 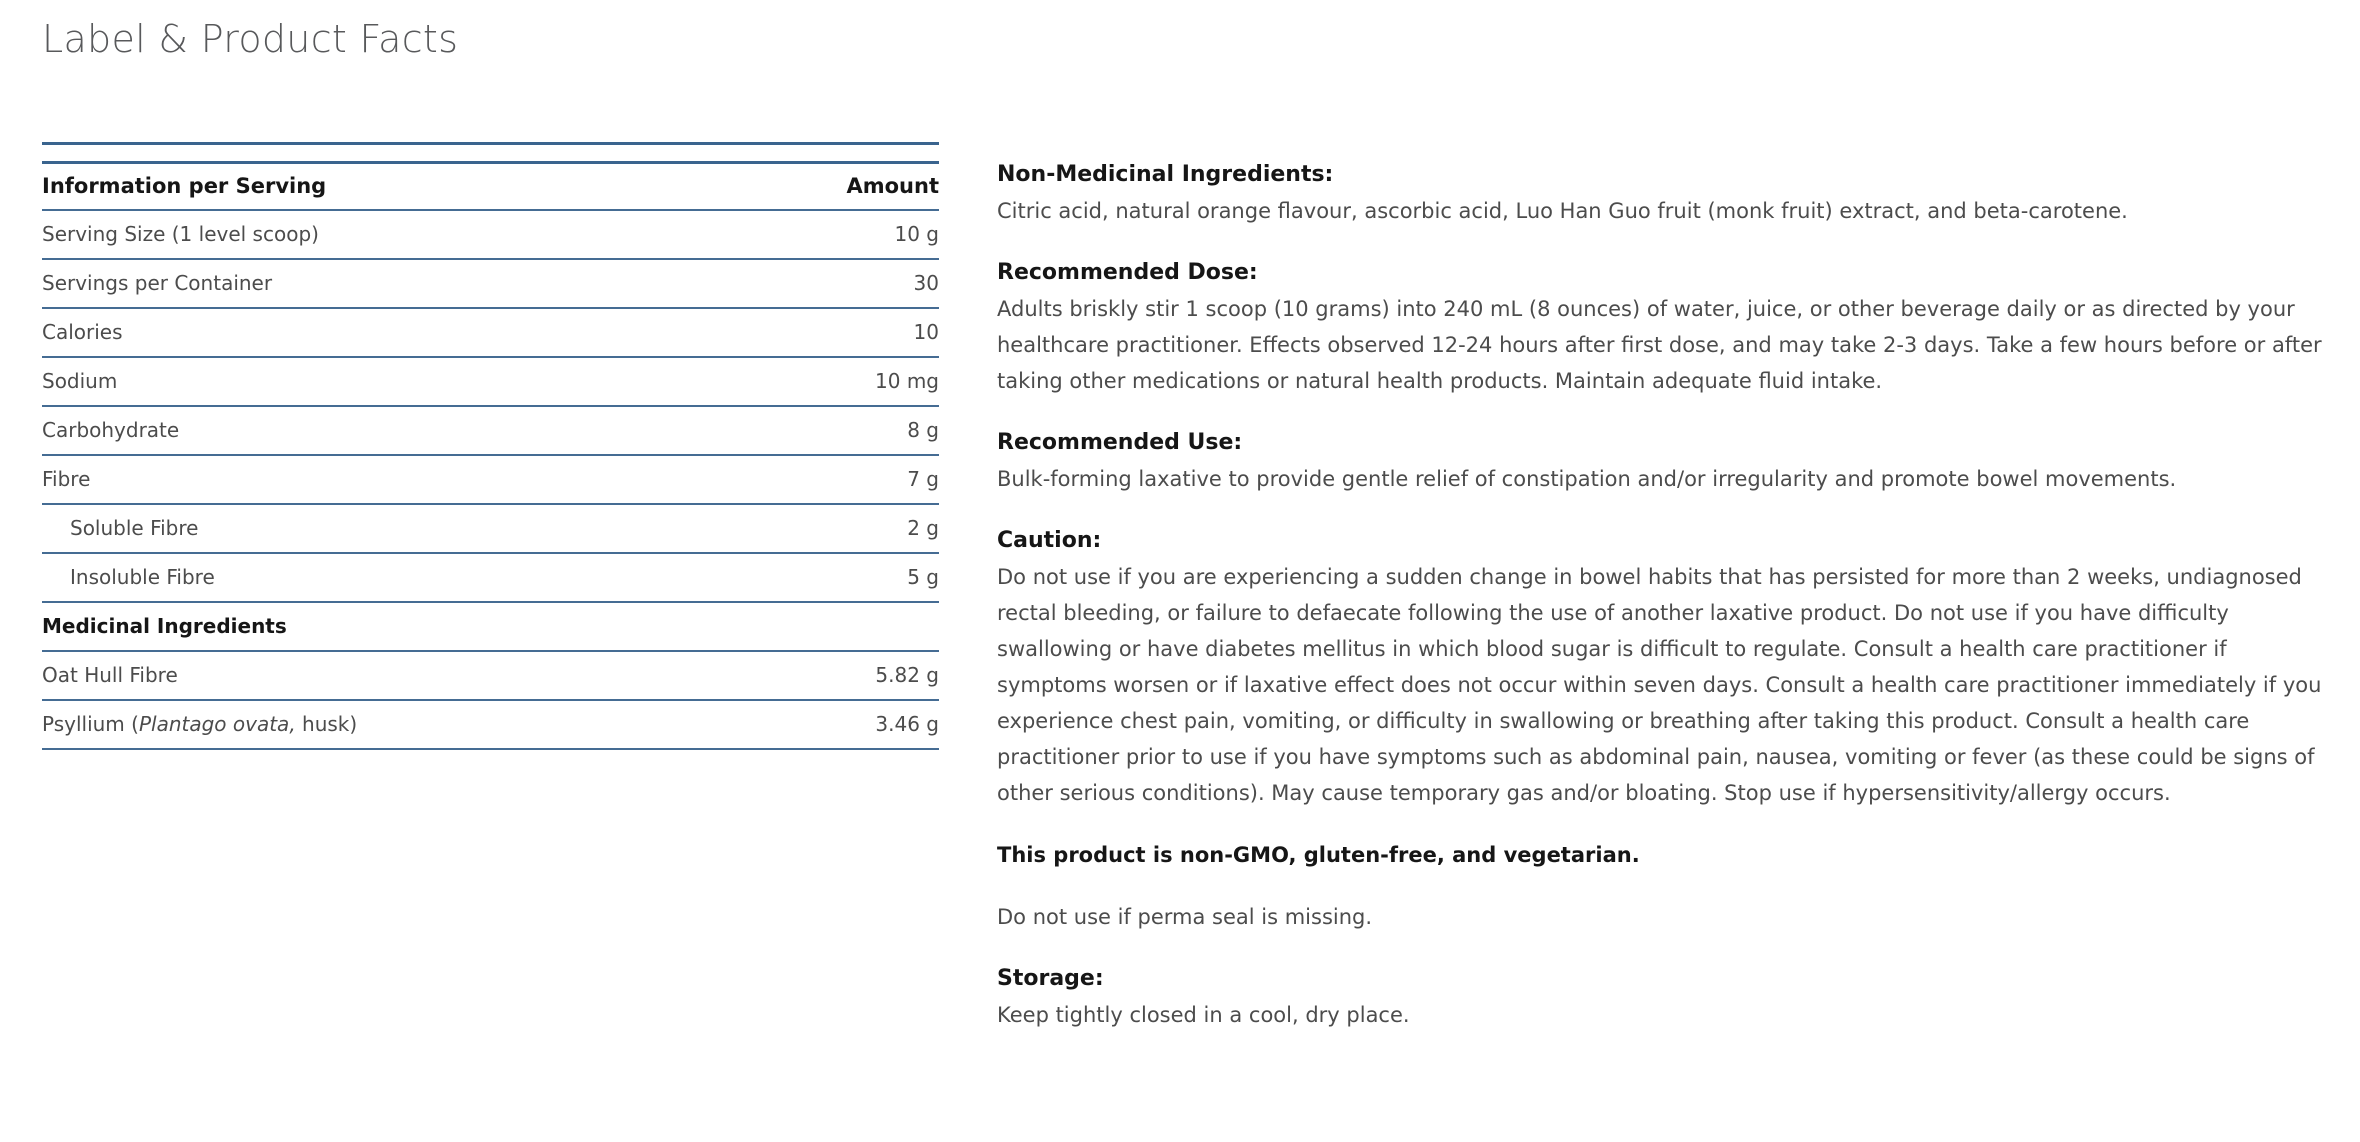 What do you see at coordinates (490, 479) in the screenshot?
I see `table-row: Fibre 7 g` at bounding box center [490, 479].